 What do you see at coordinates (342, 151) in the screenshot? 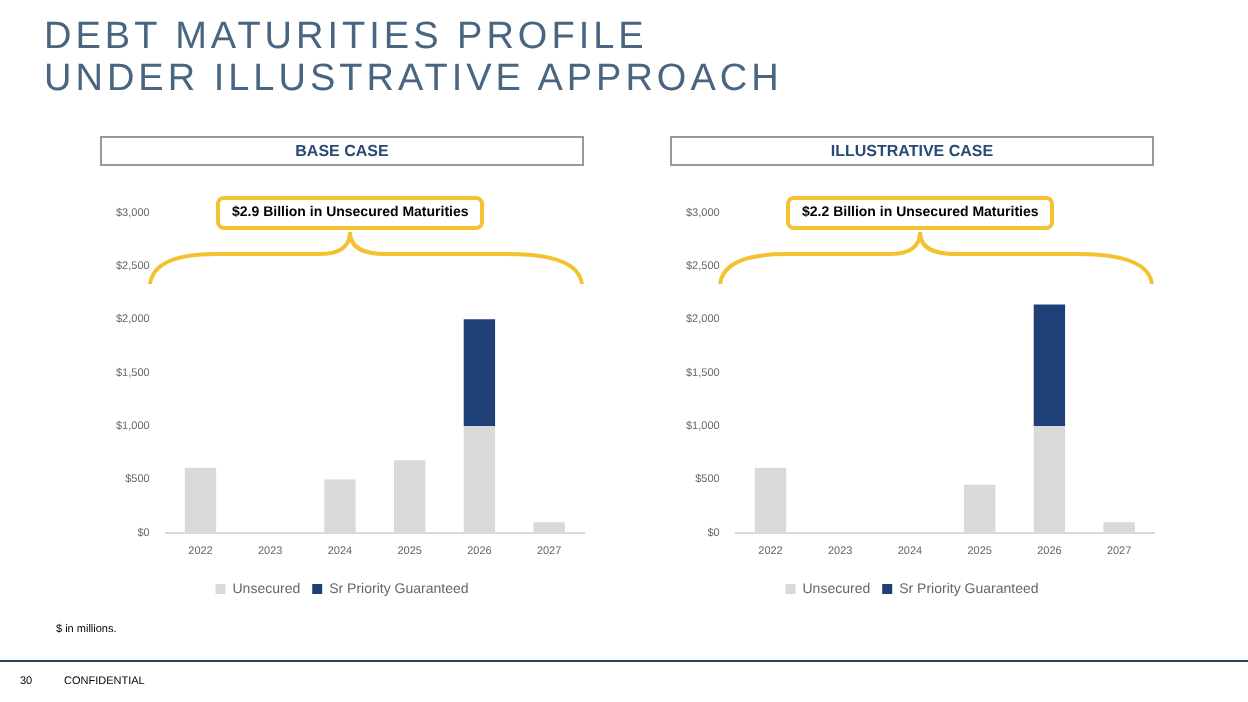
I see `chart-subtitle: BASE CASE` at bounding box center [342, 151].